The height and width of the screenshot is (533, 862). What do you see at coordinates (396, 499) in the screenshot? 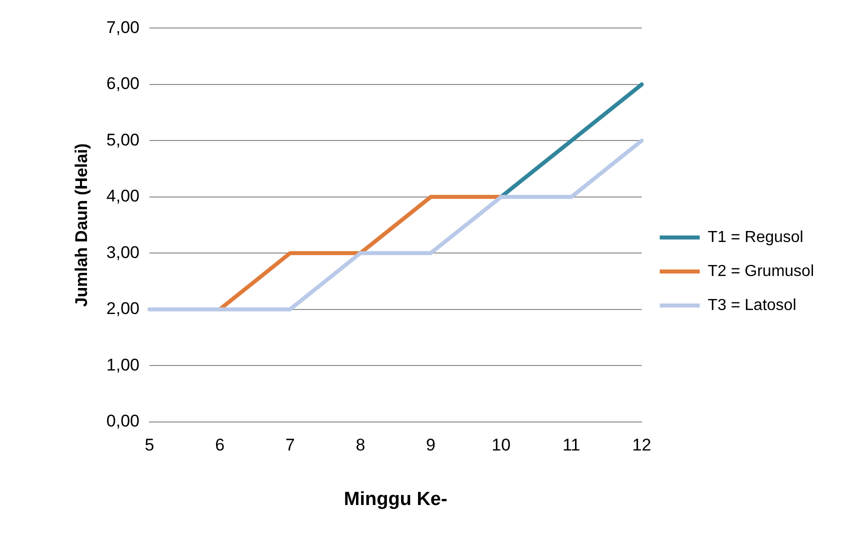
I see `x-axis-title: Minggu Ke-` at bounding box center [396, 499].